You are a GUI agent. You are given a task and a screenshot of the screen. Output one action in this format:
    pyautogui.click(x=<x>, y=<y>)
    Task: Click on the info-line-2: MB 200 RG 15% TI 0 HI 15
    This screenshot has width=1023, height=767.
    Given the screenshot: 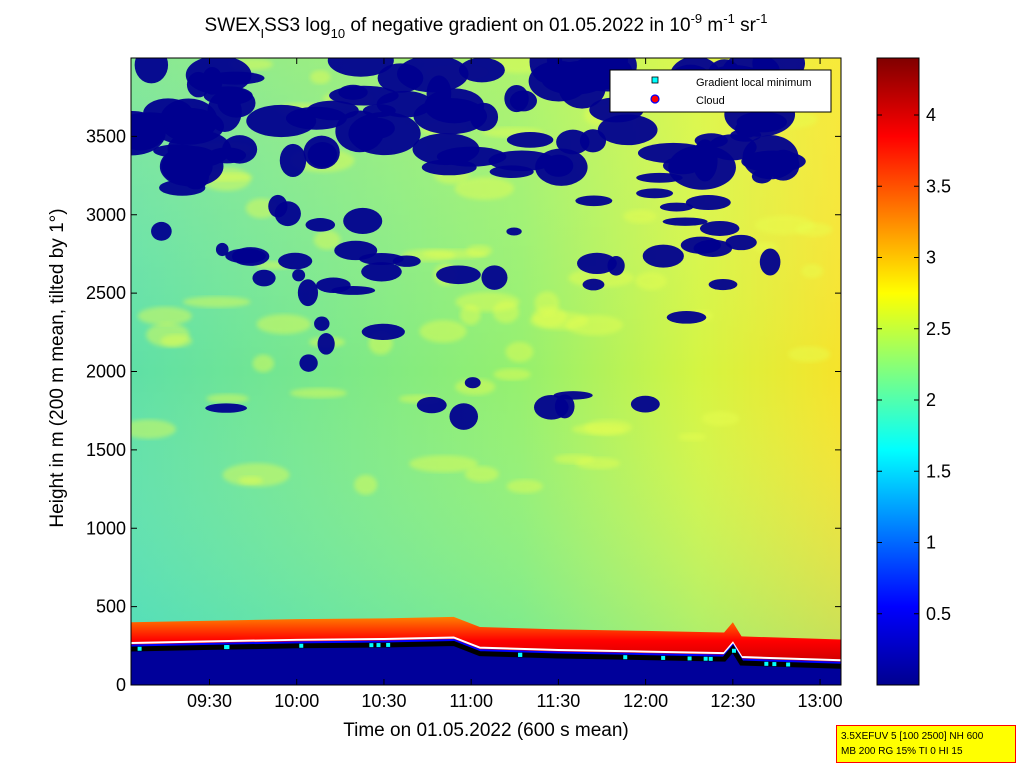 What is the action you would take?
    pyautogui.click(x=902, y=751)
    